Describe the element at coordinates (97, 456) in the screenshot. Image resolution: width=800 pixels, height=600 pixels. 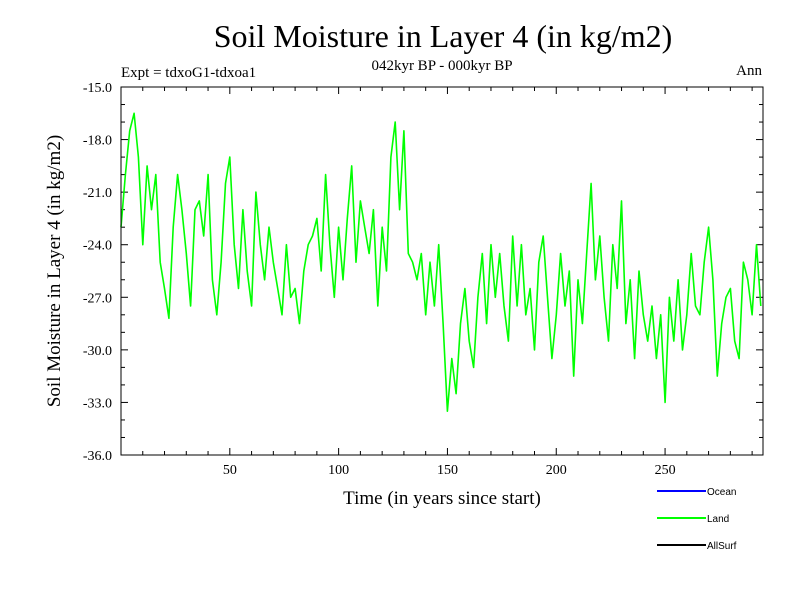
I see `y-tick-label: -36.0` at that location.